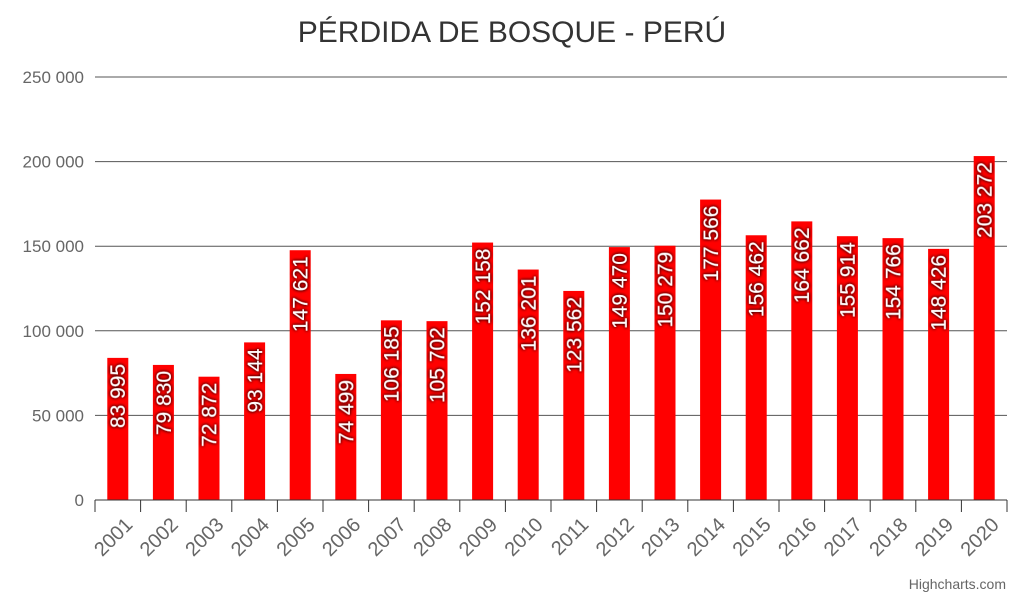  Describe the element at coordinates (432, 537) in the screenshot. I see `x-tick-label: 2008` at that location.